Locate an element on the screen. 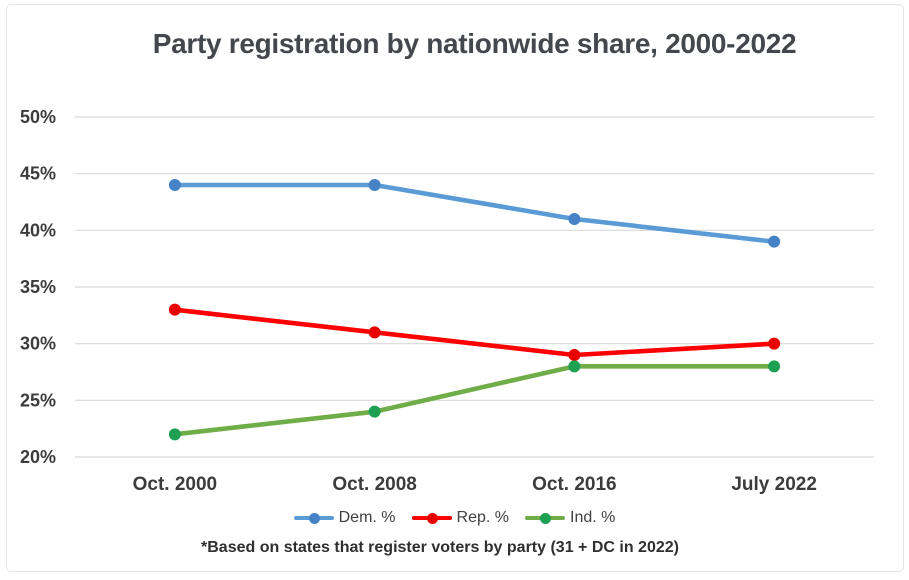 This screenshot has width=909, height=580. series-line-dem is located at coordinates (474, 213).